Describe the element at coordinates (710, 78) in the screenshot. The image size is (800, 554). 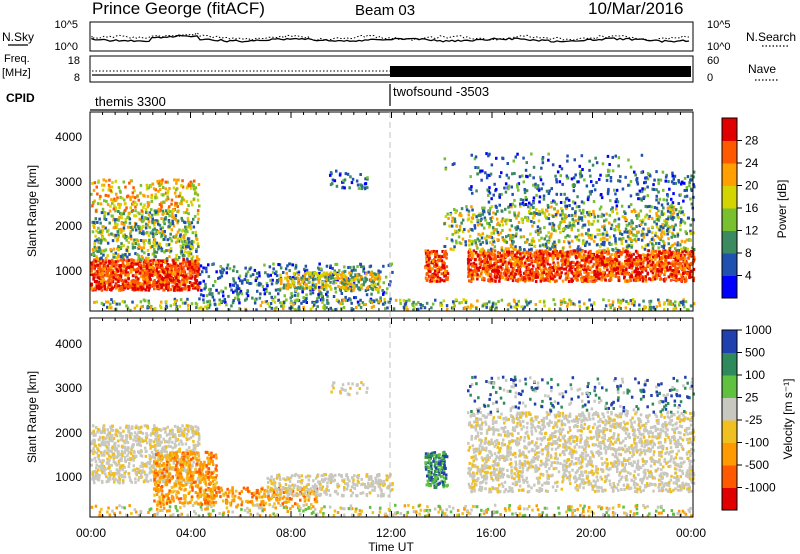
I see `freq-tick-bottom-right: 0` at that location.